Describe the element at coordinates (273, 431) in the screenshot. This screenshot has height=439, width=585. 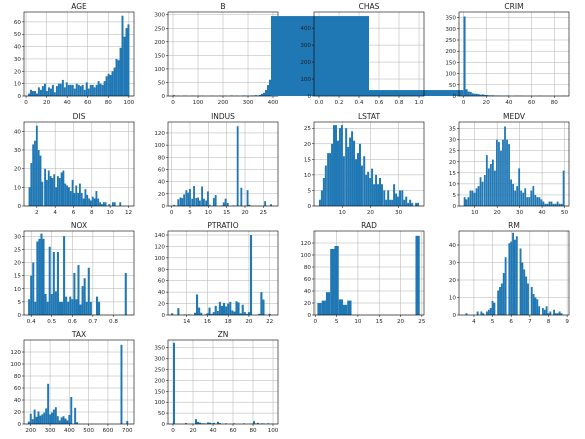
I see `x-tick-label: 100` at that location.